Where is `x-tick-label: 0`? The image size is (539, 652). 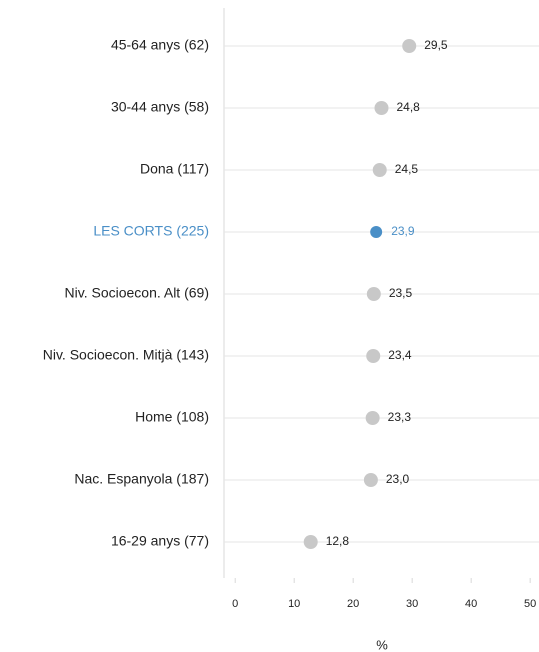
x-tick-label: 0 is located at coordinates (235, 604).